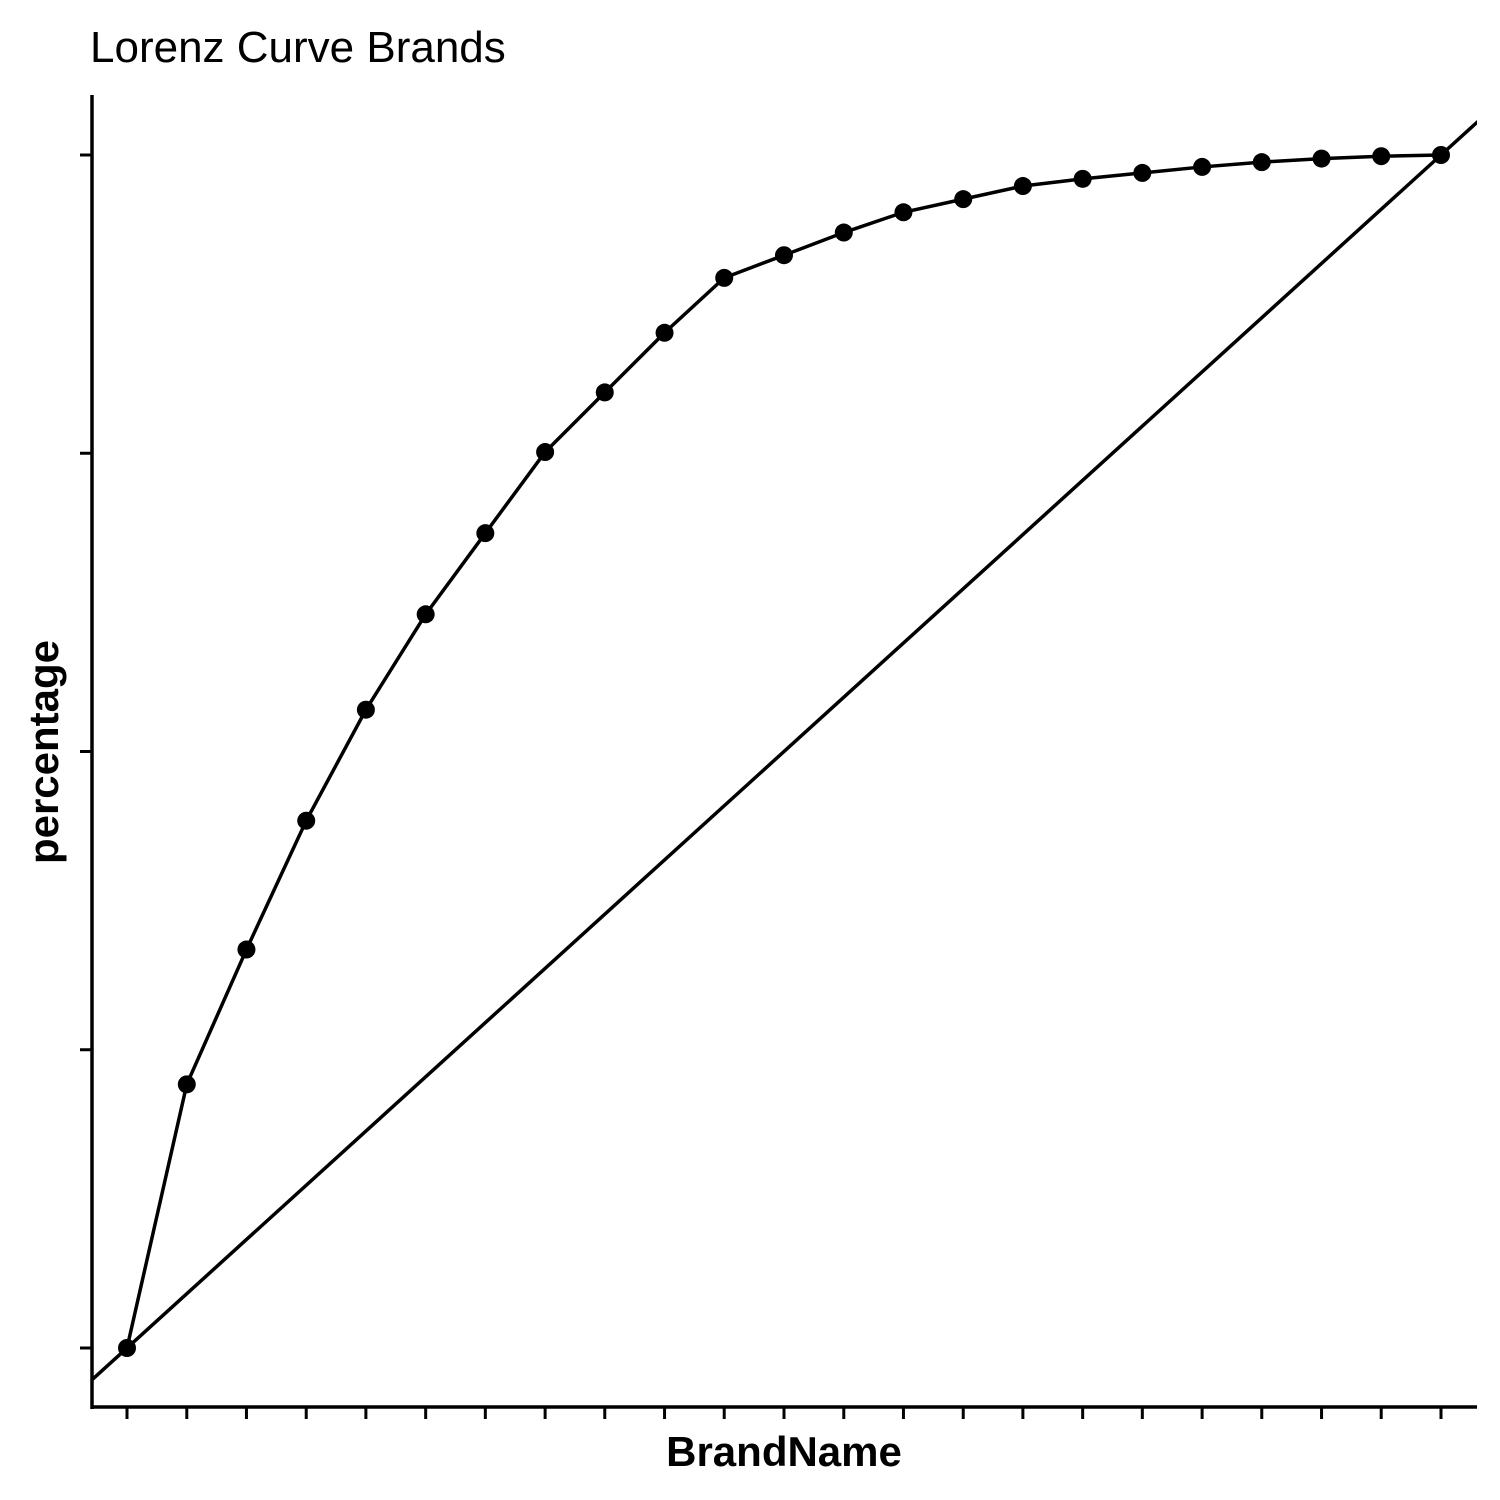  What do you see at coordinates (784, 1413) in the screenshot?
I see `x-axis-ticks` at bounding box center [784, 1413].